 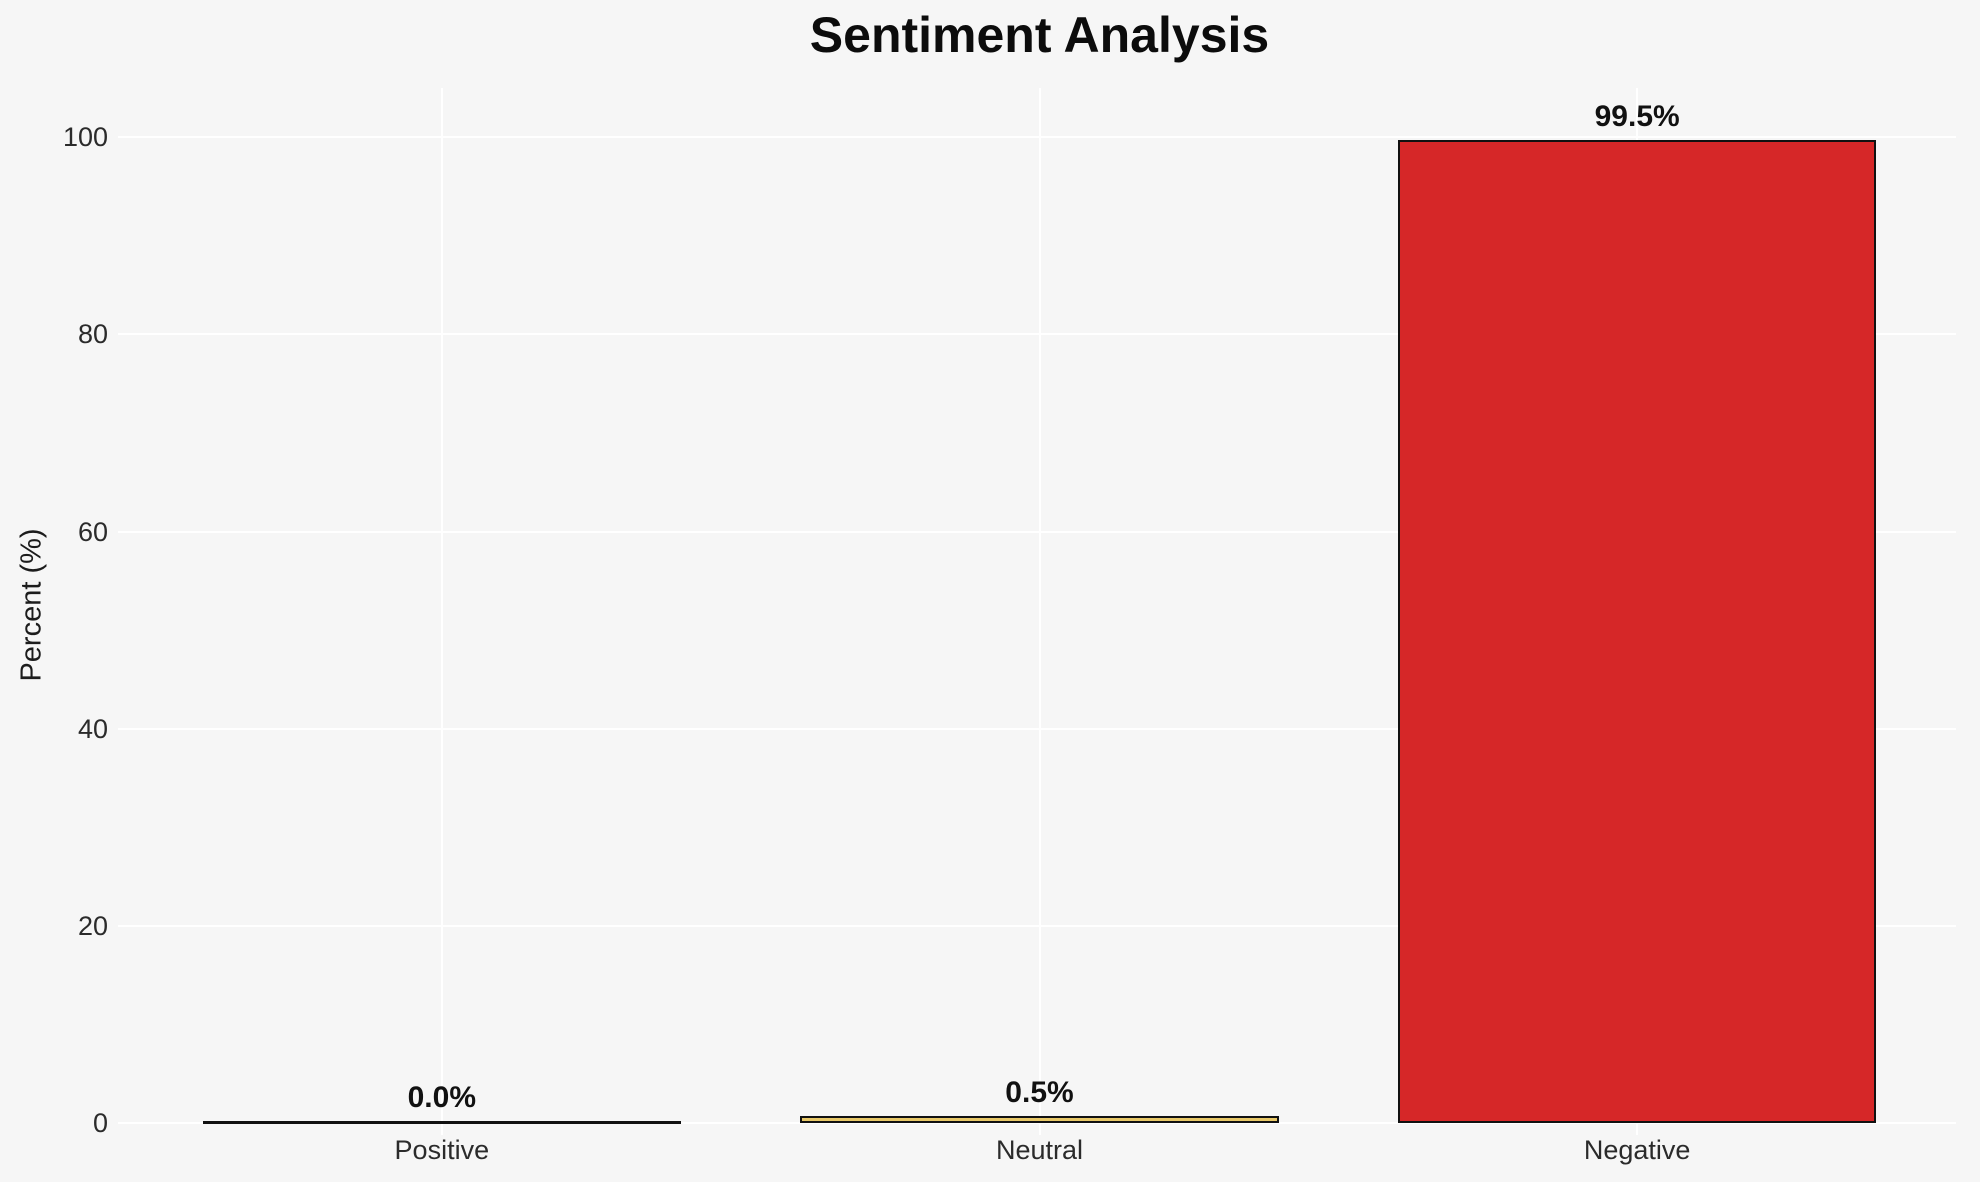 I want to click on x-gridline-neutral, so click(x=1039, y=611).